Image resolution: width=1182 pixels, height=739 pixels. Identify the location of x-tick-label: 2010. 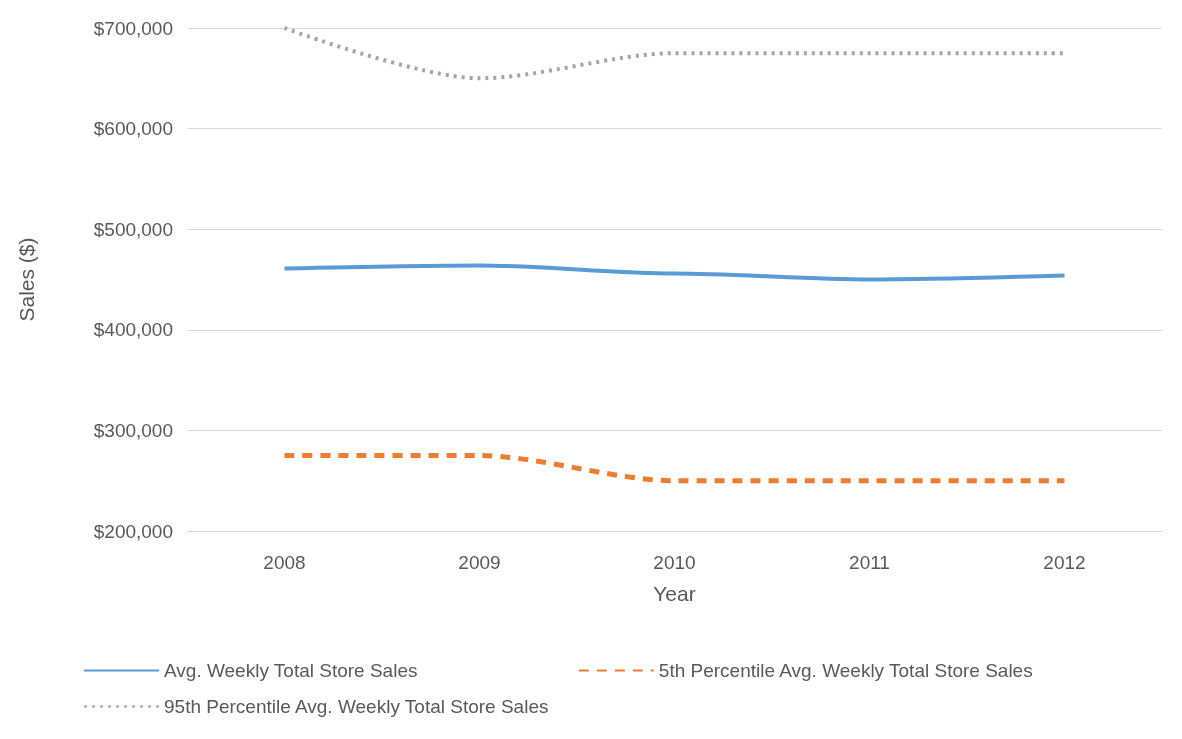
(674, 562).